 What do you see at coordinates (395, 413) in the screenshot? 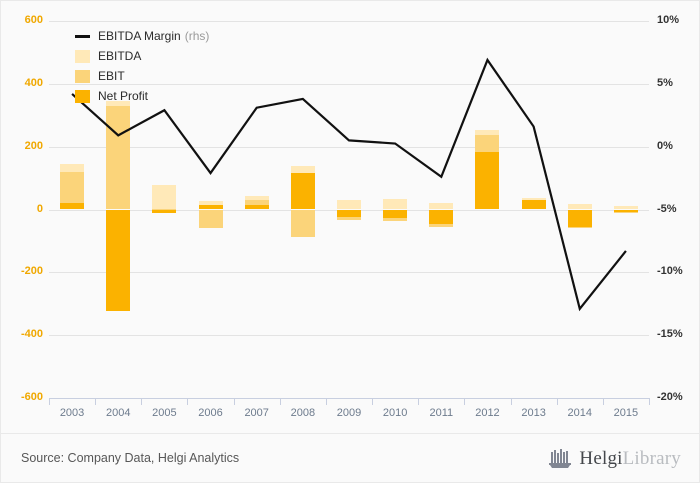
I see `x-axis-tick-label: 2010` at bounding box center [395, 413].